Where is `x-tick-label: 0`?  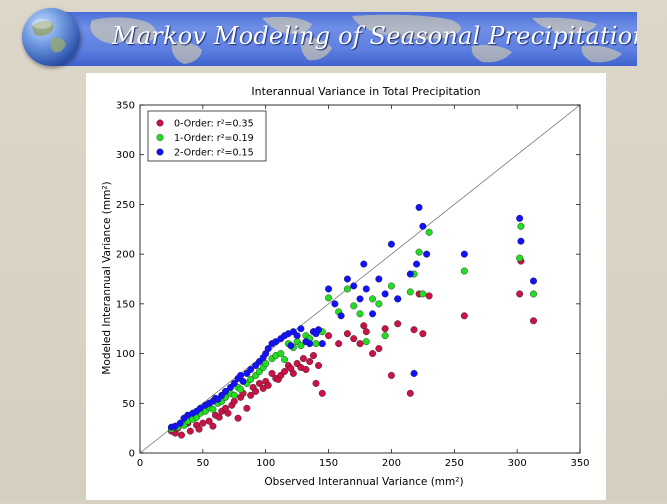 x-tick-label: 0 is located at coordinates (140, 463).